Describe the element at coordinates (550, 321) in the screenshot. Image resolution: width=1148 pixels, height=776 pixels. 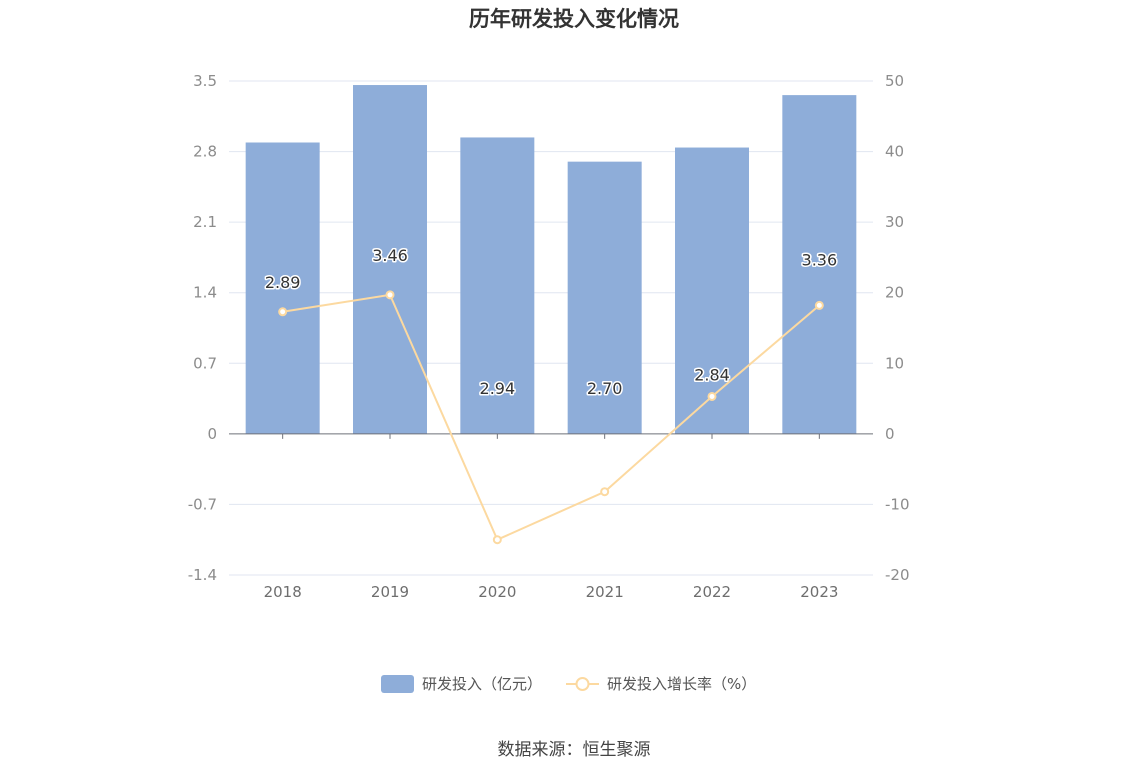
I see `bar-value-labels: 2.89 3.46 2.94 2.70 2.84 3.36` at that location.